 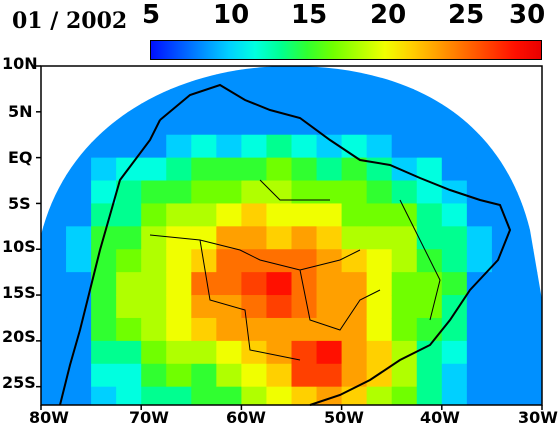 I want to click on lon-label: 70W, so click(x=149, y=417).